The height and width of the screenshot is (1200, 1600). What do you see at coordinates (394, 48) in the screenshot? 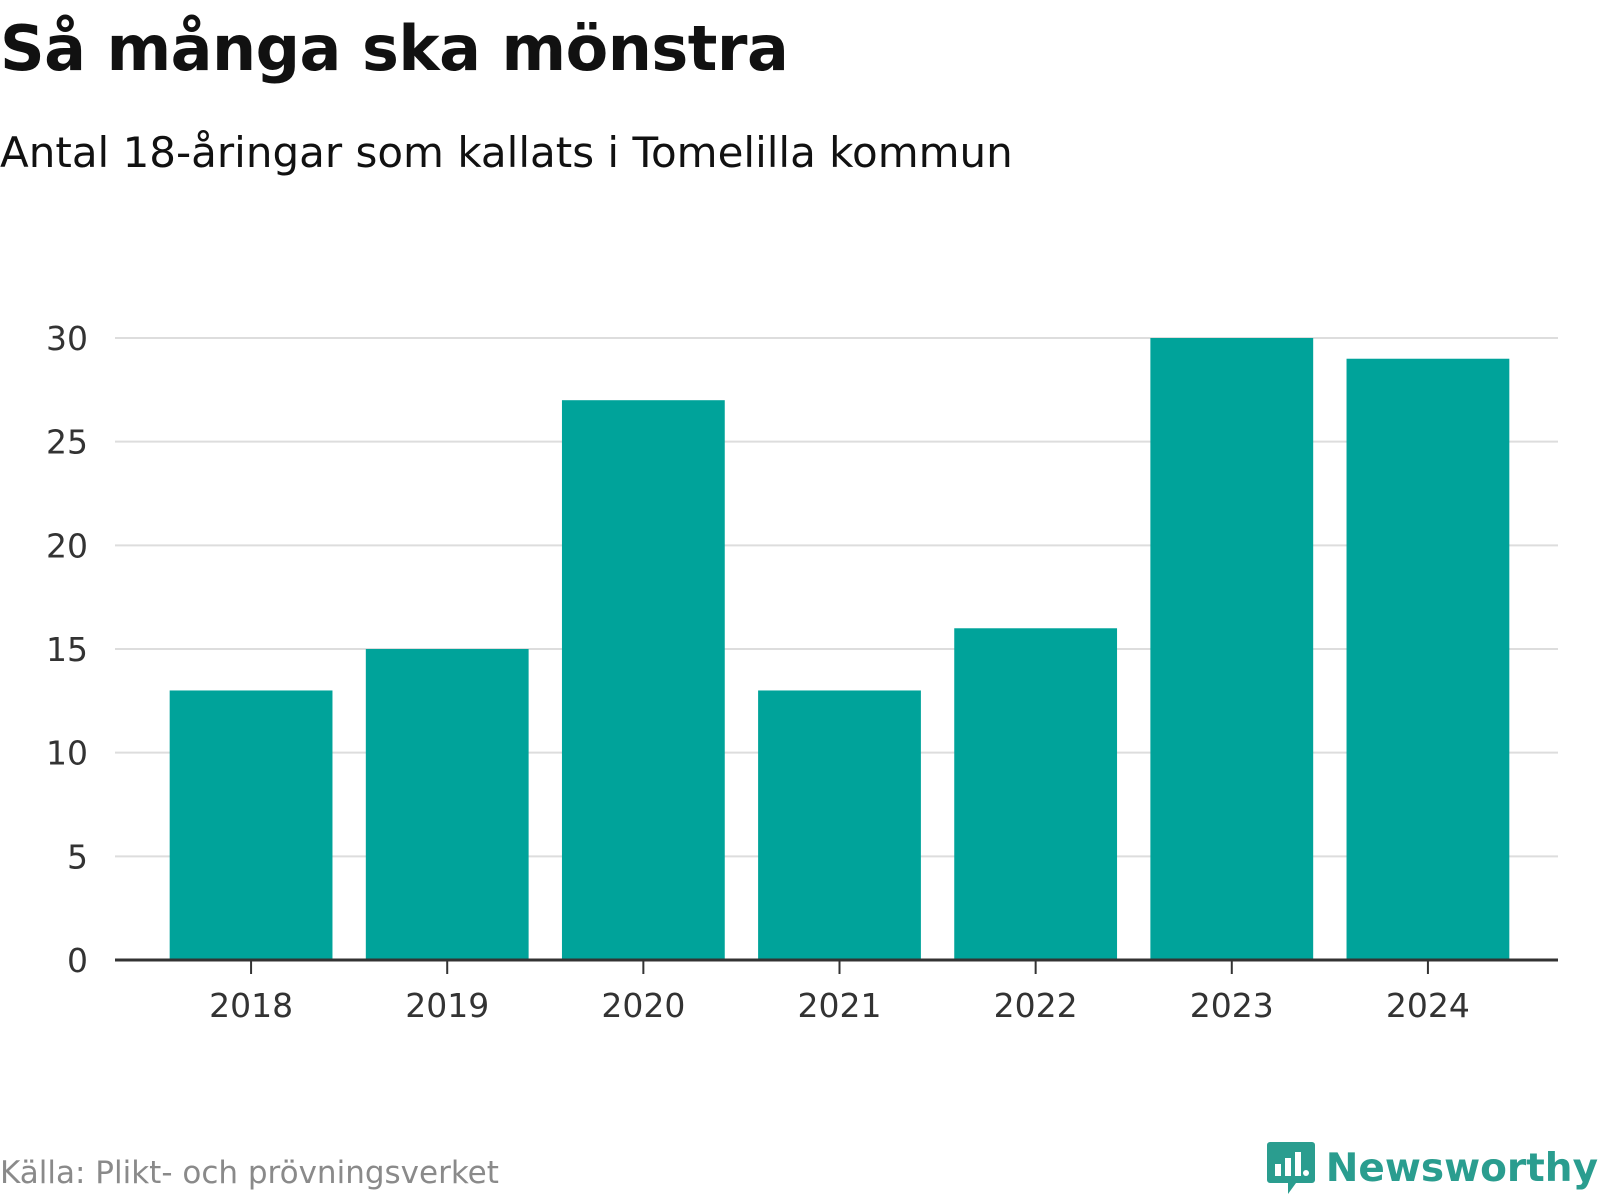
I see `chart-title: Så många ska mönstra` at bounding box center [394, 48].